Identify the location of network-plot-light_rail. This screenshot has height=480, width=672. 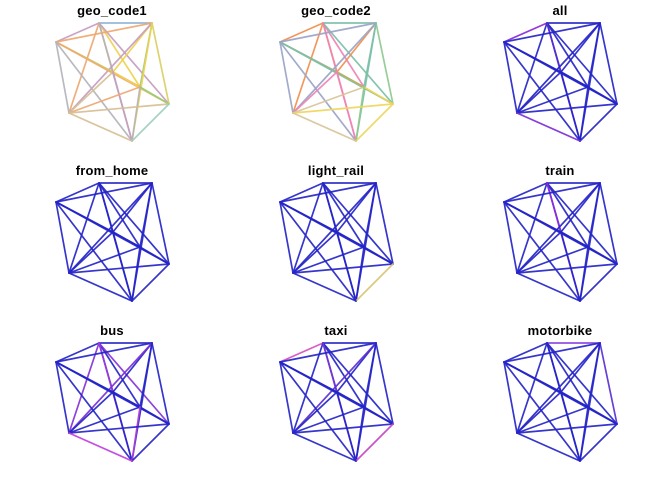
(336, 242).